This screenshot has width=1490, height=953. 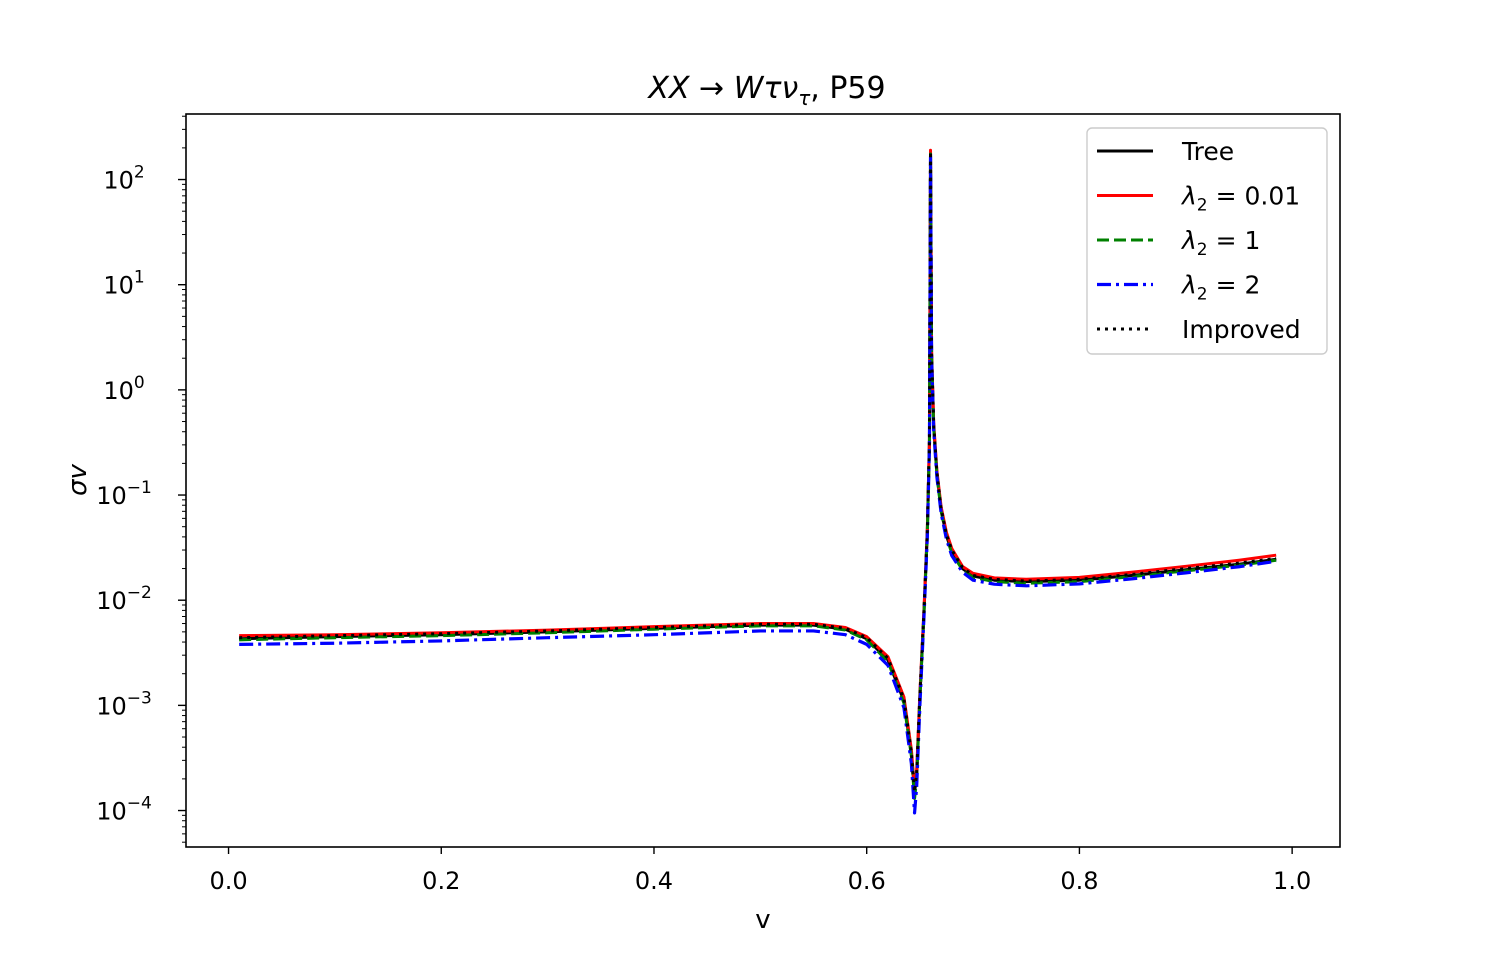 What do you see at coordinates (765, 90) in the screenshot?
I see `chart-title: XX → Wτντ, P59` at bounding box center [765, 90].